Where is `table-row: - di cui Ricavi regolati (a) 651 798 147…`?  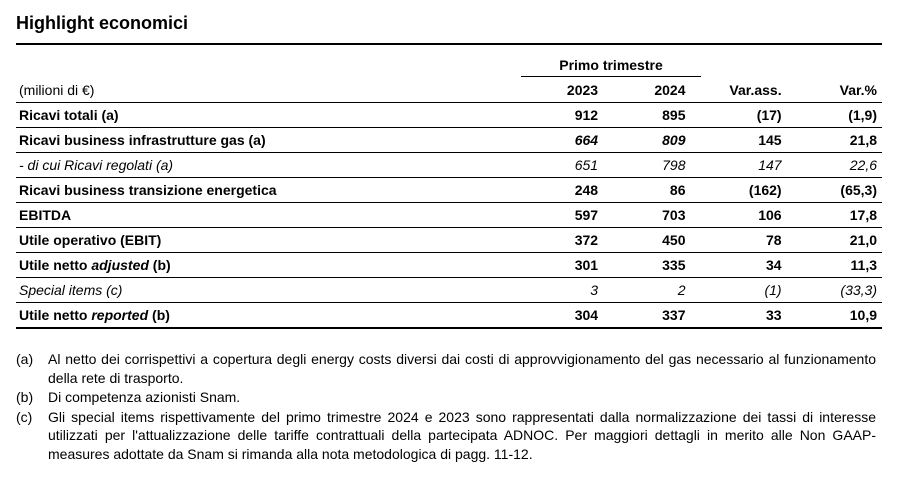 table-row: - di cui Ricavi regolati (a) 651 798 147… is located at coordinates (449, 165).